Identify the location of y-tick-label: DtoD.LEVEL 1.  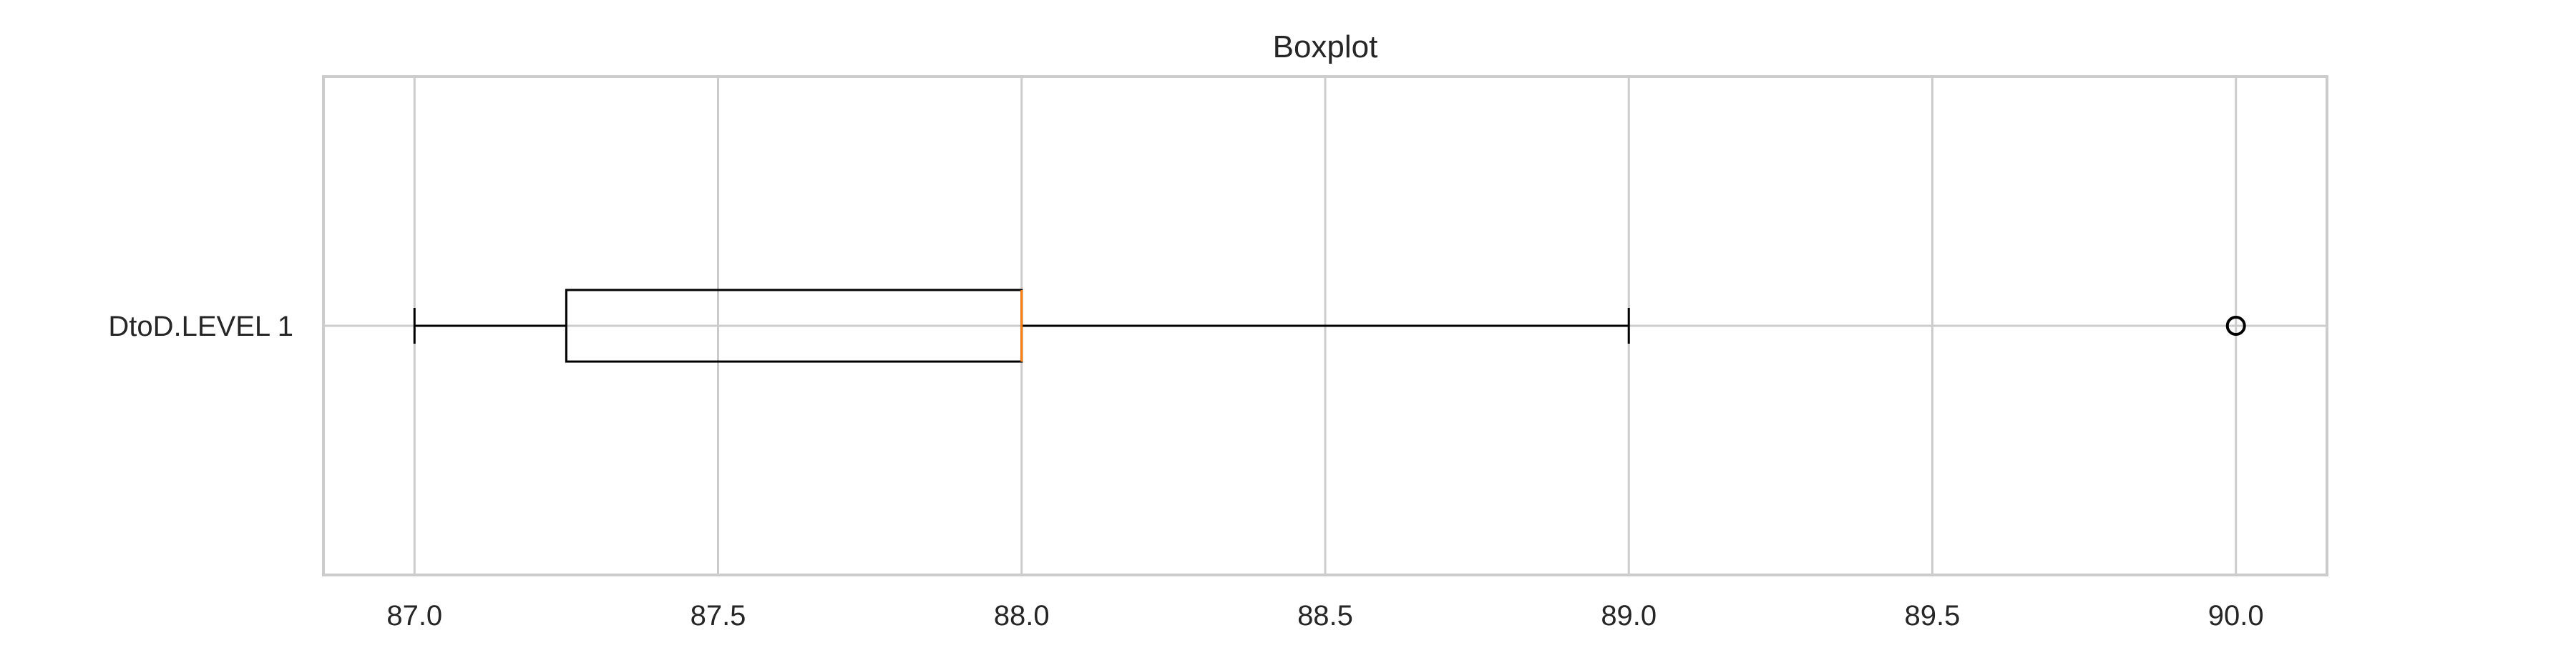
(200, 326).